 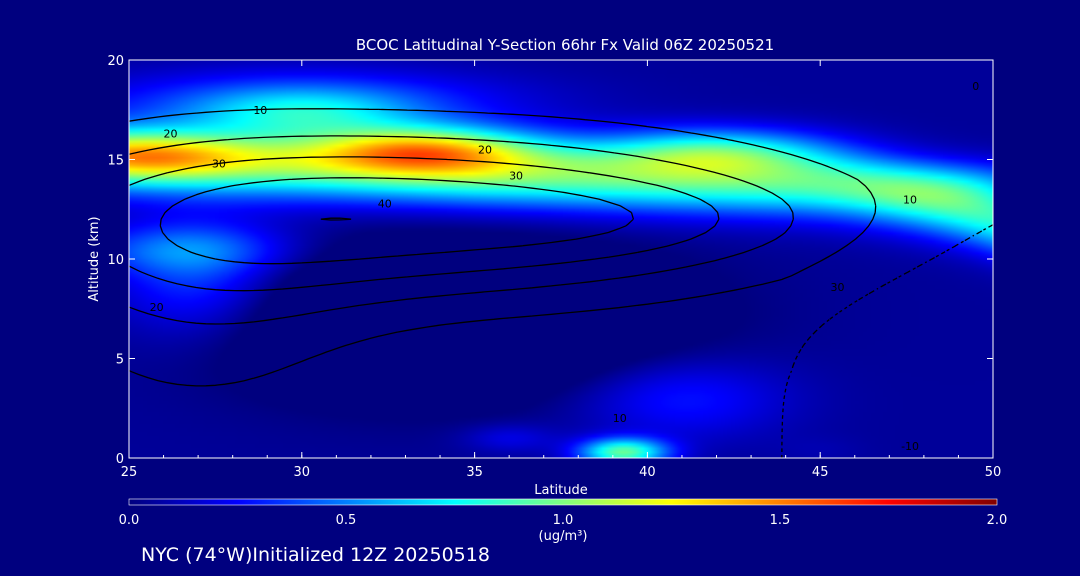 I want to click on colorbar-tick-label: 1.0, so click(x=563, y=520).